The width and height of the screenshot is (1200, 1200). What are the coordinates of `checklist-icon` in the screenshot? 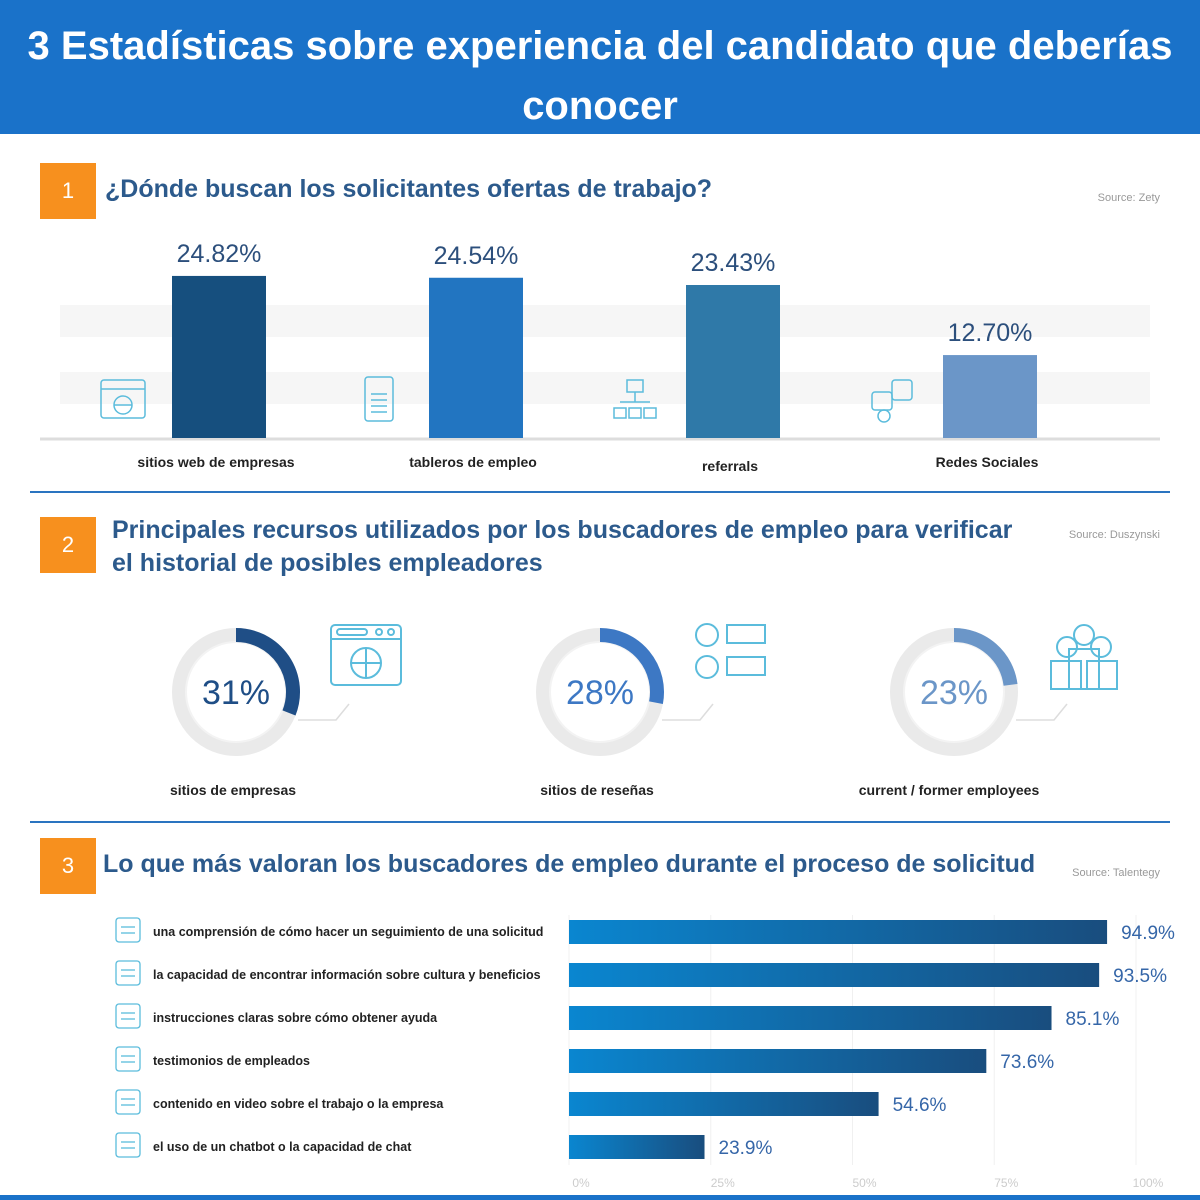 It's located at (730, 651).